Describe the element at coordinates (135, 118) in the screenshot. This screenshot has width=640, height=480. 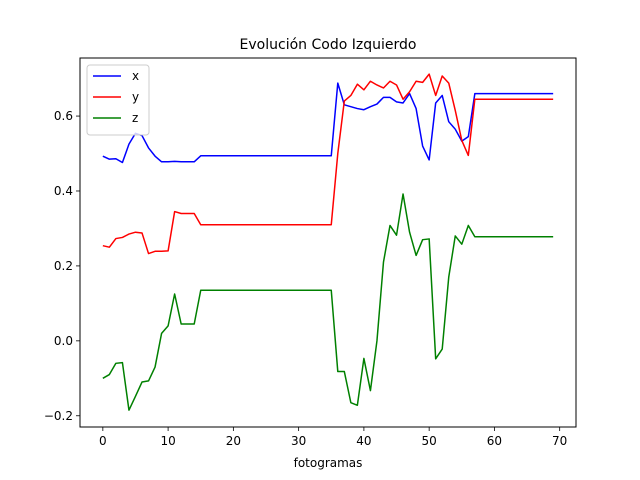
I see `legend-label-z: z` at that location.